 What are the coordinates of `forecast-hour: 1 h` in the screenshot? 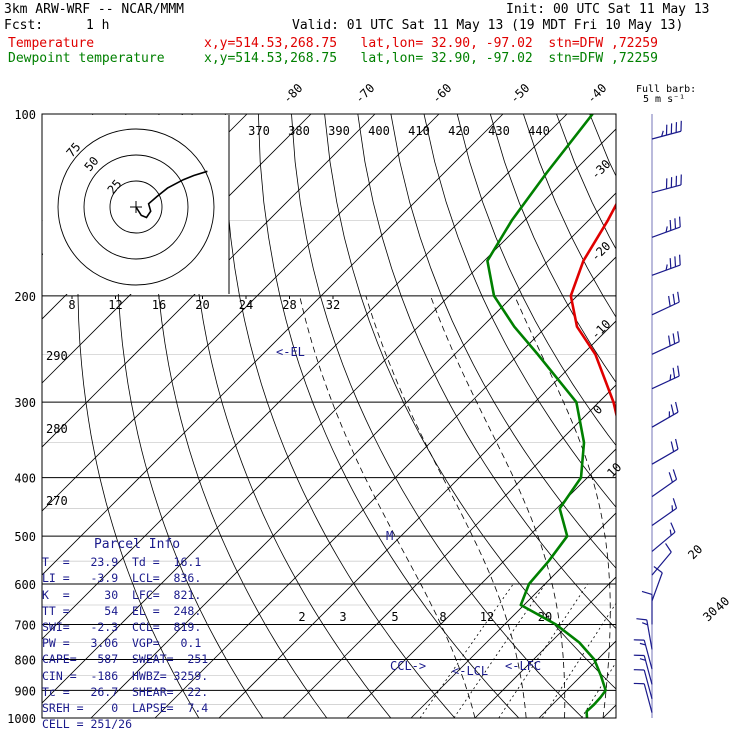 It's located at (98, 25).